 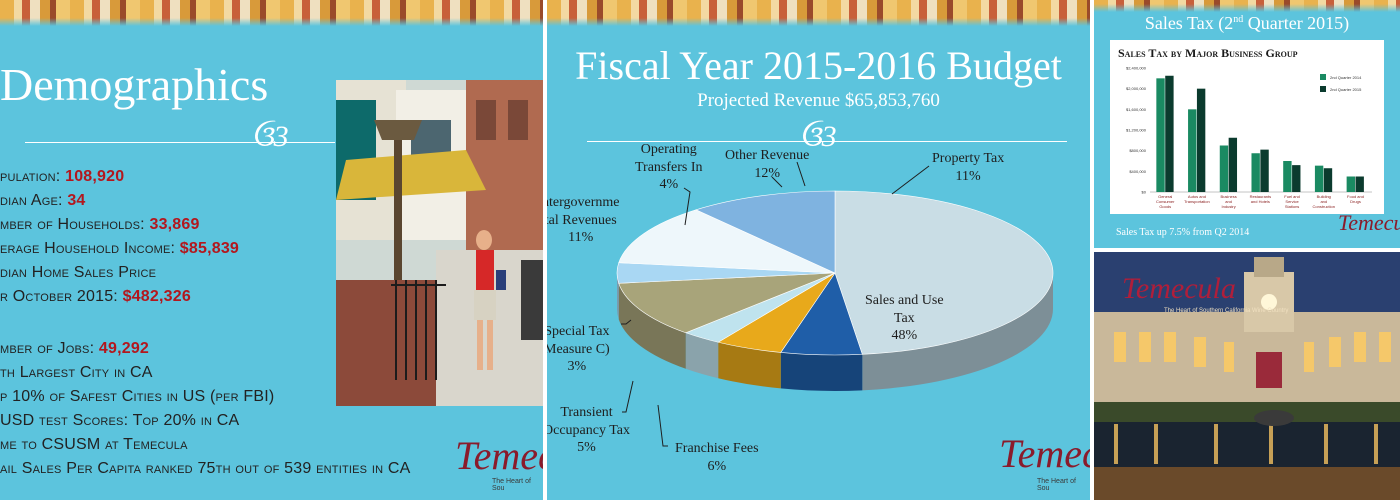 What do you see at coordinates (1136, 88) in the screenshot?
I see `y-tick-label: $2,000,000` at bounding box center [1136, 88].